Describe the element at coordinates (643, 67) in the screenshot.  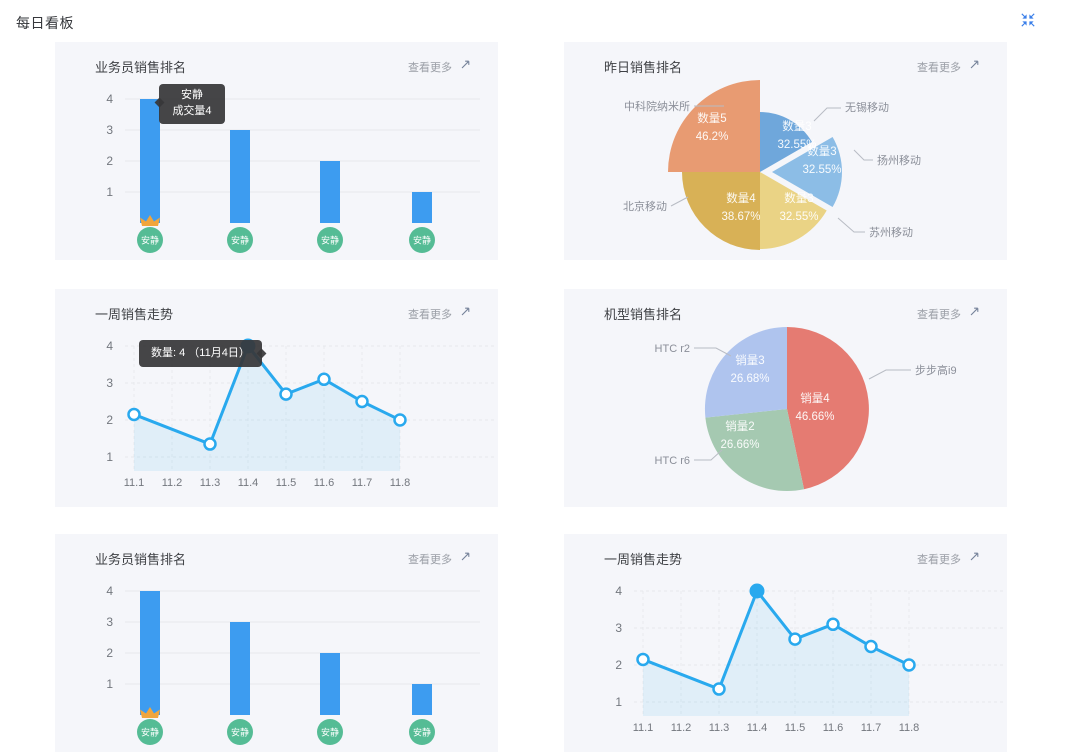
I see `card-title: 昨日销售排名` at that location.